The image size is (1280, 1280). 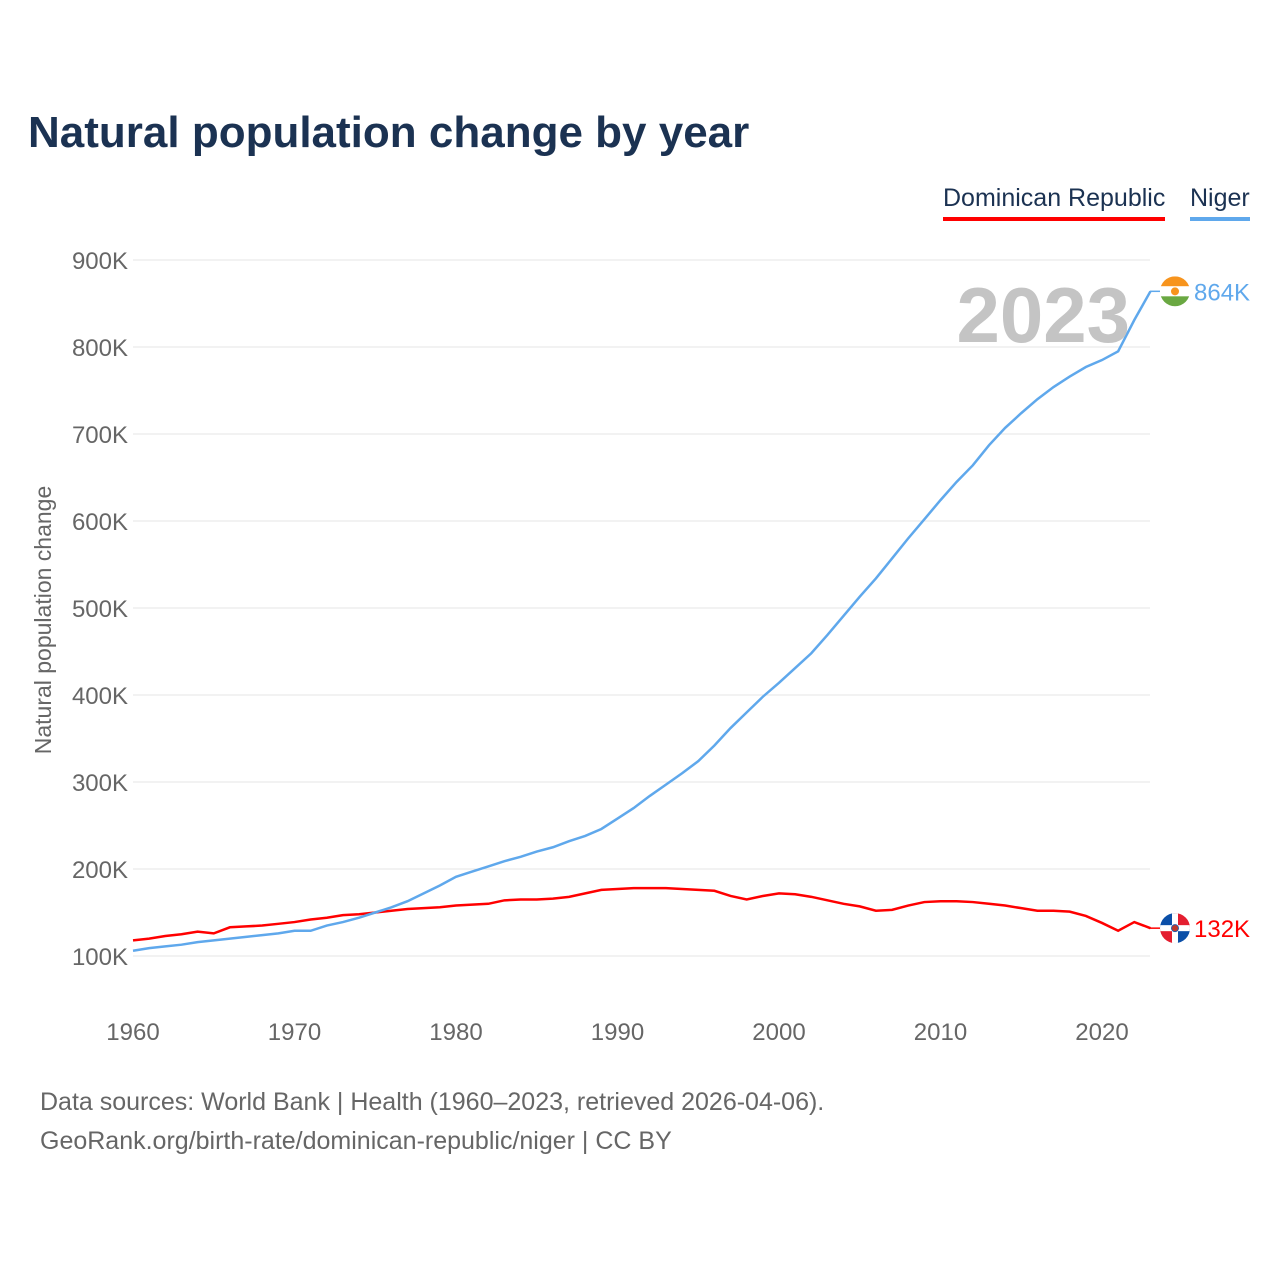 I want to click on y-axis-label: Natural population change, so click(x=43, y=620).